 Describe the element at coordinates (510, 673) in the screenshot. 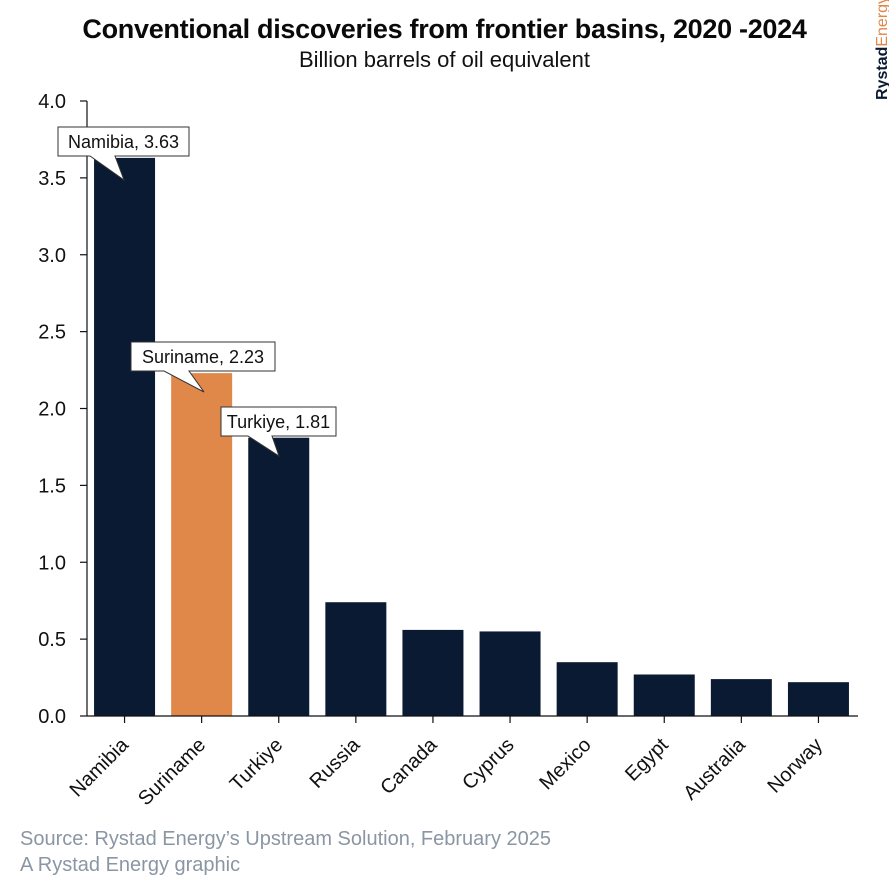

I see `bar-cyprus` at that location.